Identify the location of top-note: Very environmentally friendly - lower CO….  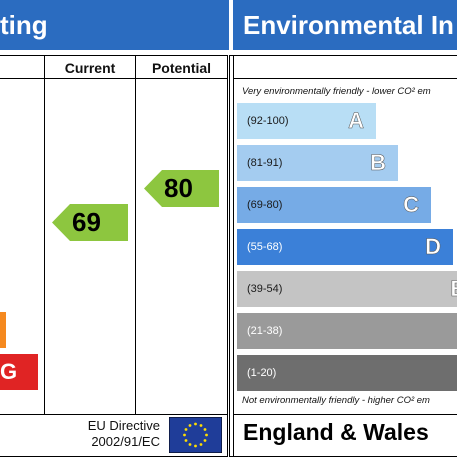
(336, 91).